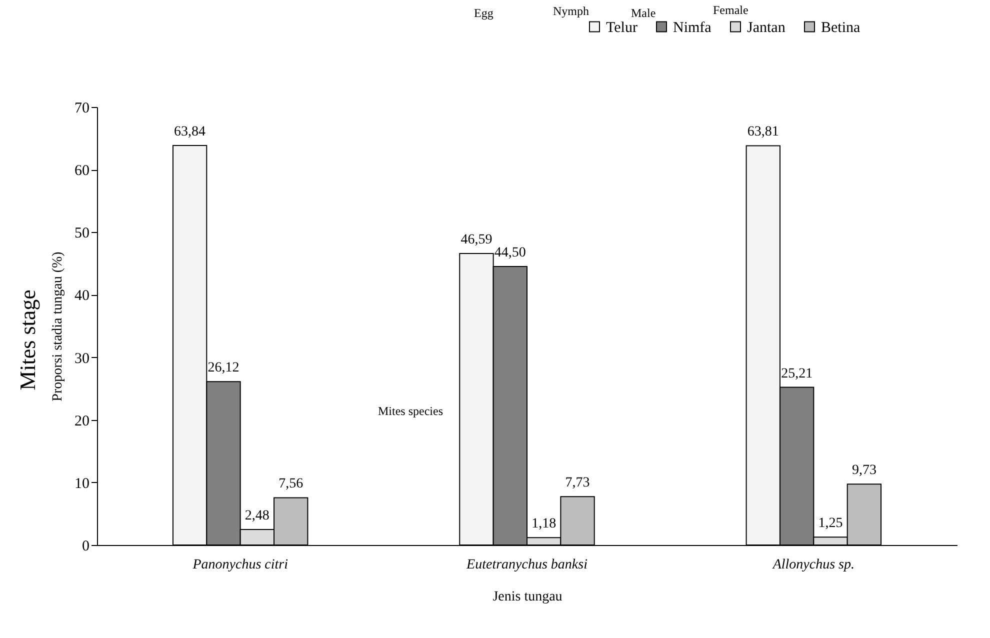 Image resolution: width=990 pixels, height=638 pixels. What do you see at coordinates (510, 253) in the screenshot?
I see `data-label: 44,50` at bounding box center [510, 253].